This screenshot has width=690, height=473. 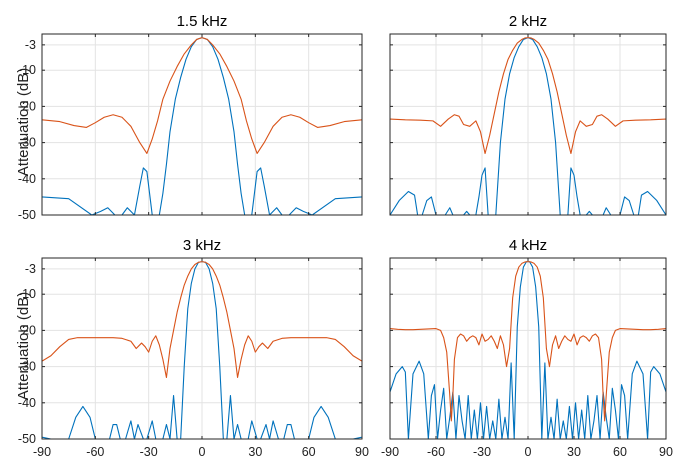 I want to click on y-axis-label-top: Attenuation (dB), so click(x=23, y=122).